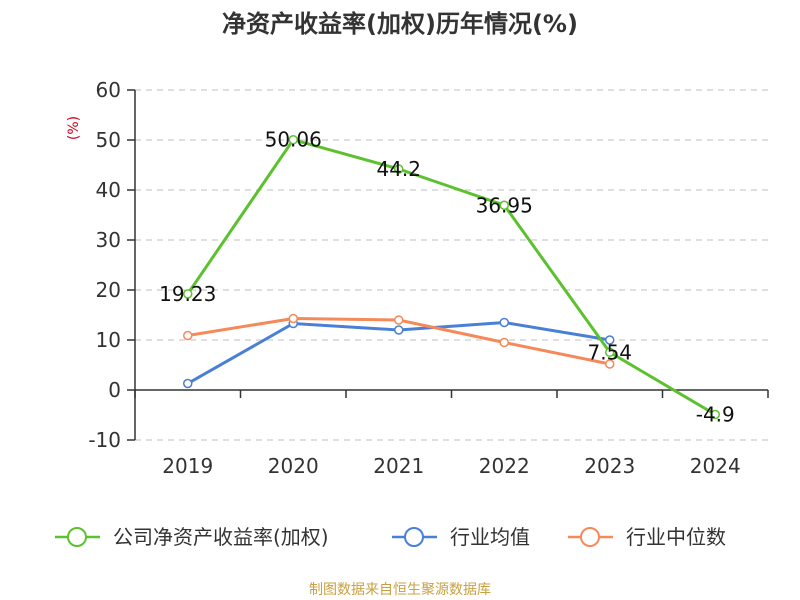 The image size is (800, 600). I want to click on y-tick-label: 30, so click(108, 240).